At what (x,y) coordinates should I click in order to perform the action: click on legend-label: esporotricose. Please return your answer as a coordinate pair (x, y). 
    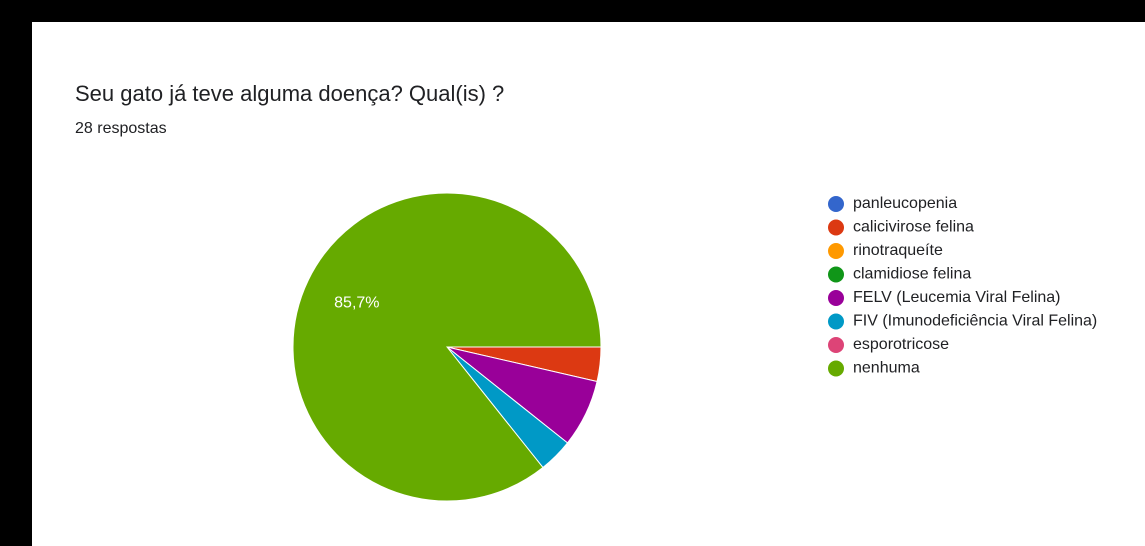
    Looking at the image, I should click on (901, 344).